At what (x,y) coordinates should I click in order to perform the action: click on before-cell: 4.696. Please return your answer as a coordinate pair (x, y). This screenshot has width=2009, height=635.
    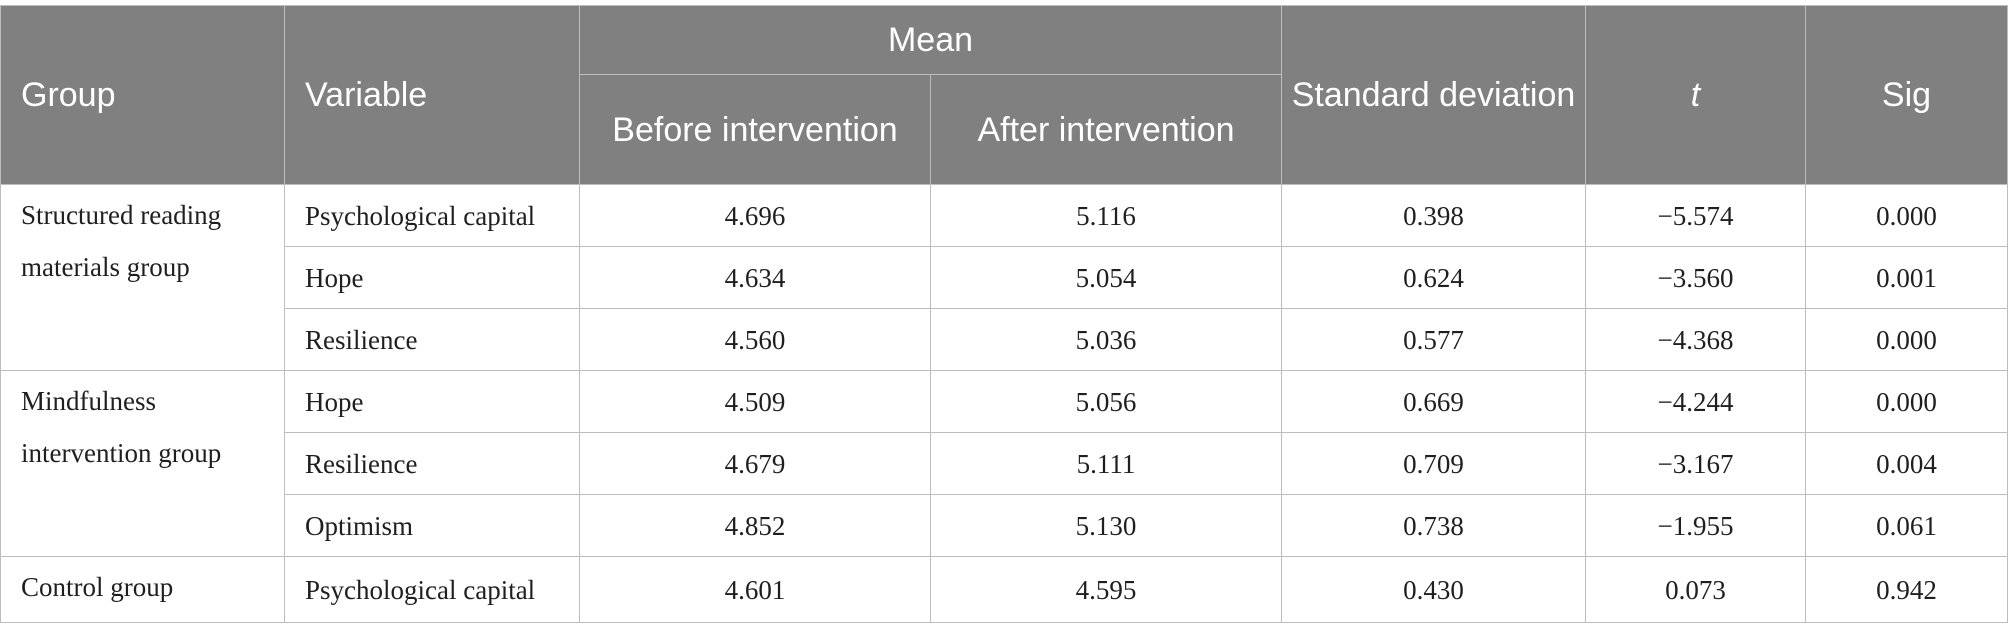
    Looking at the image, I should click on (755, 215).